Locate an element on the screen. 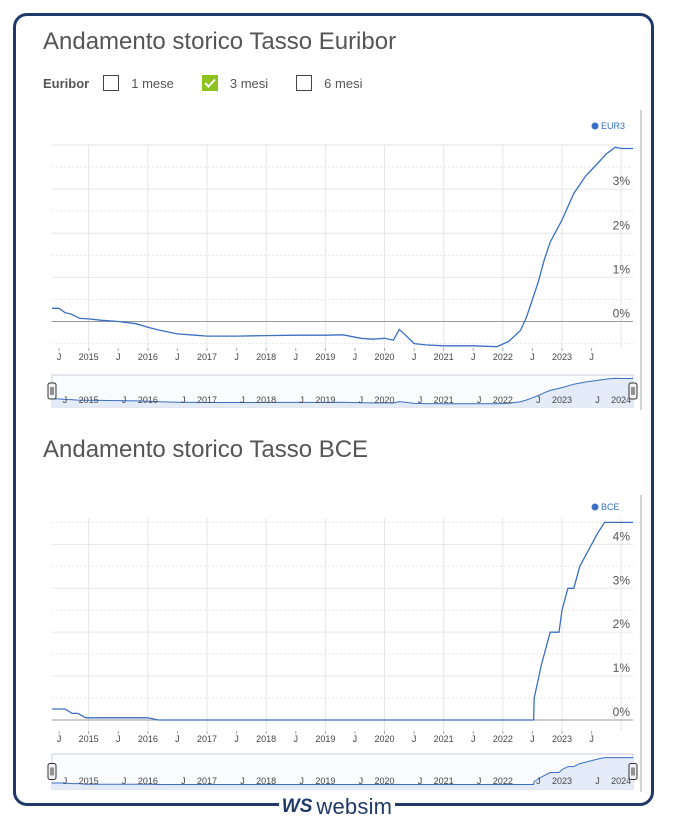  euribor-title: Andamento storico Tasso Euribor is located at coordinates (220, 41).